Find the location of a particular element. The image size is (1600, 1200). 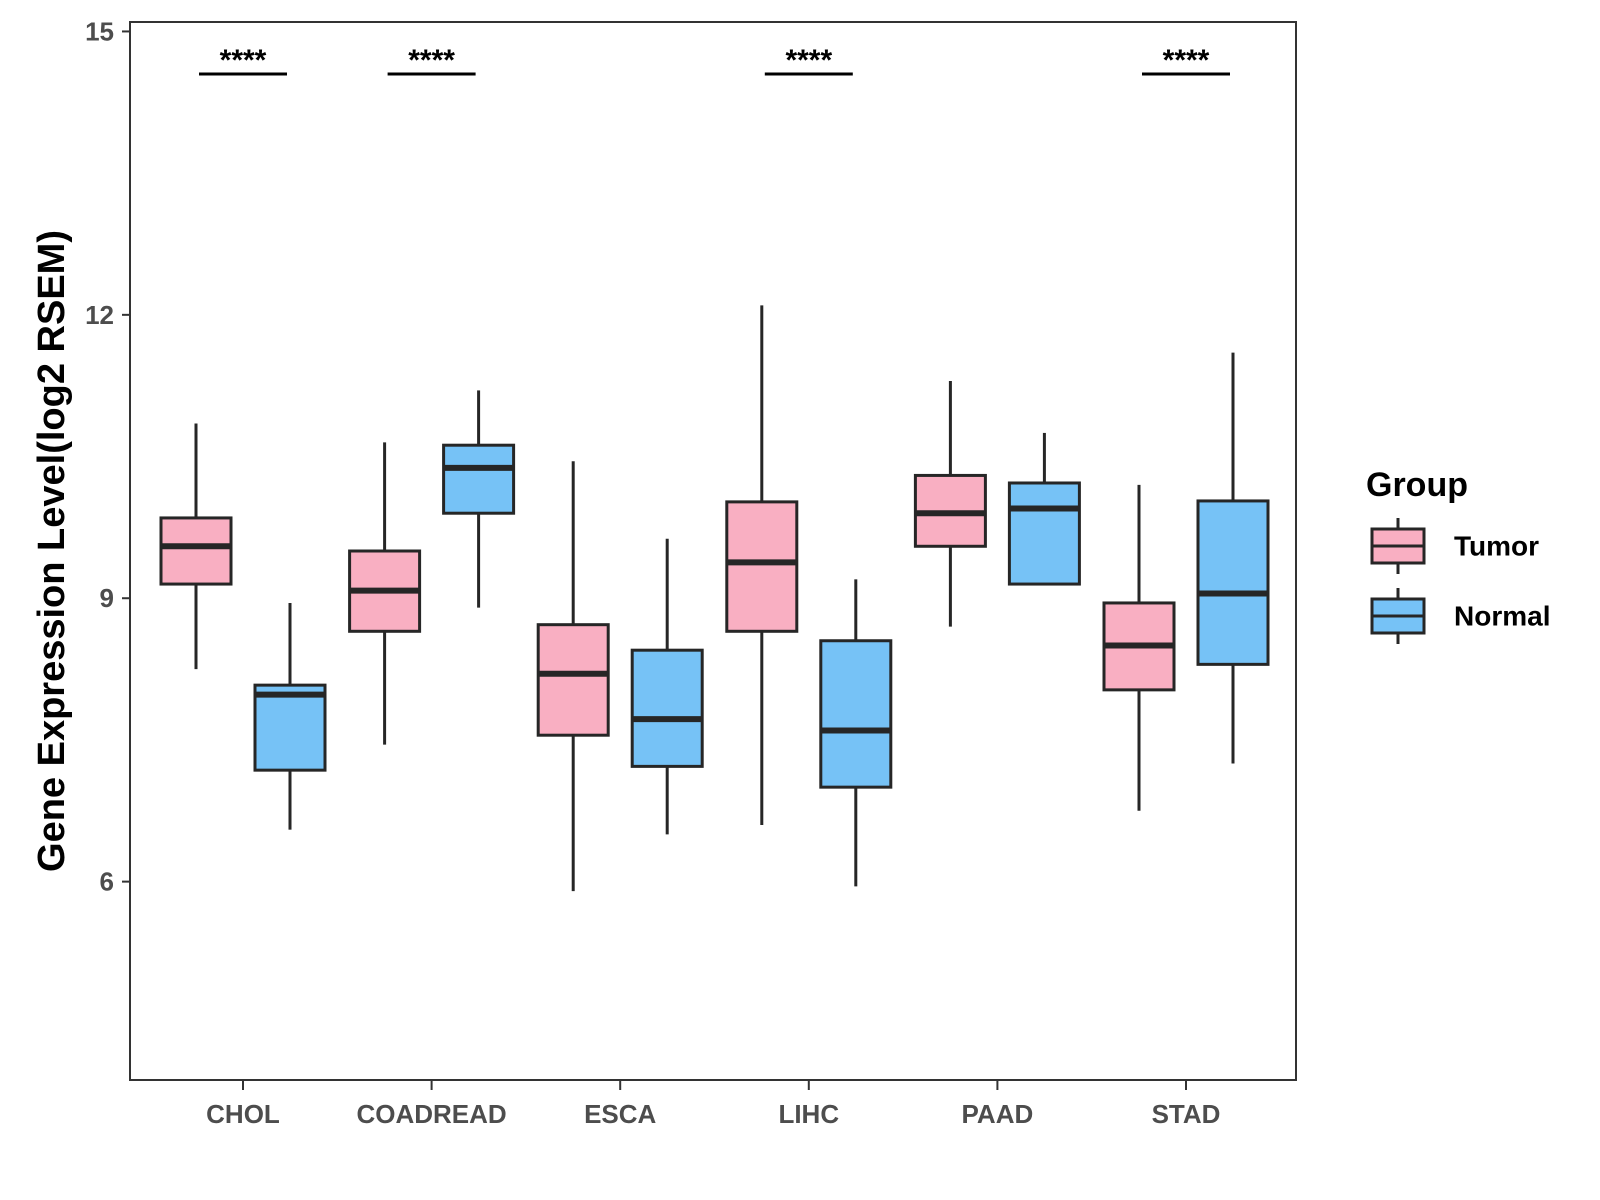

y-axis-title: Gene Expression Level(log2 RSEM) is located at coordinates (52, 551).